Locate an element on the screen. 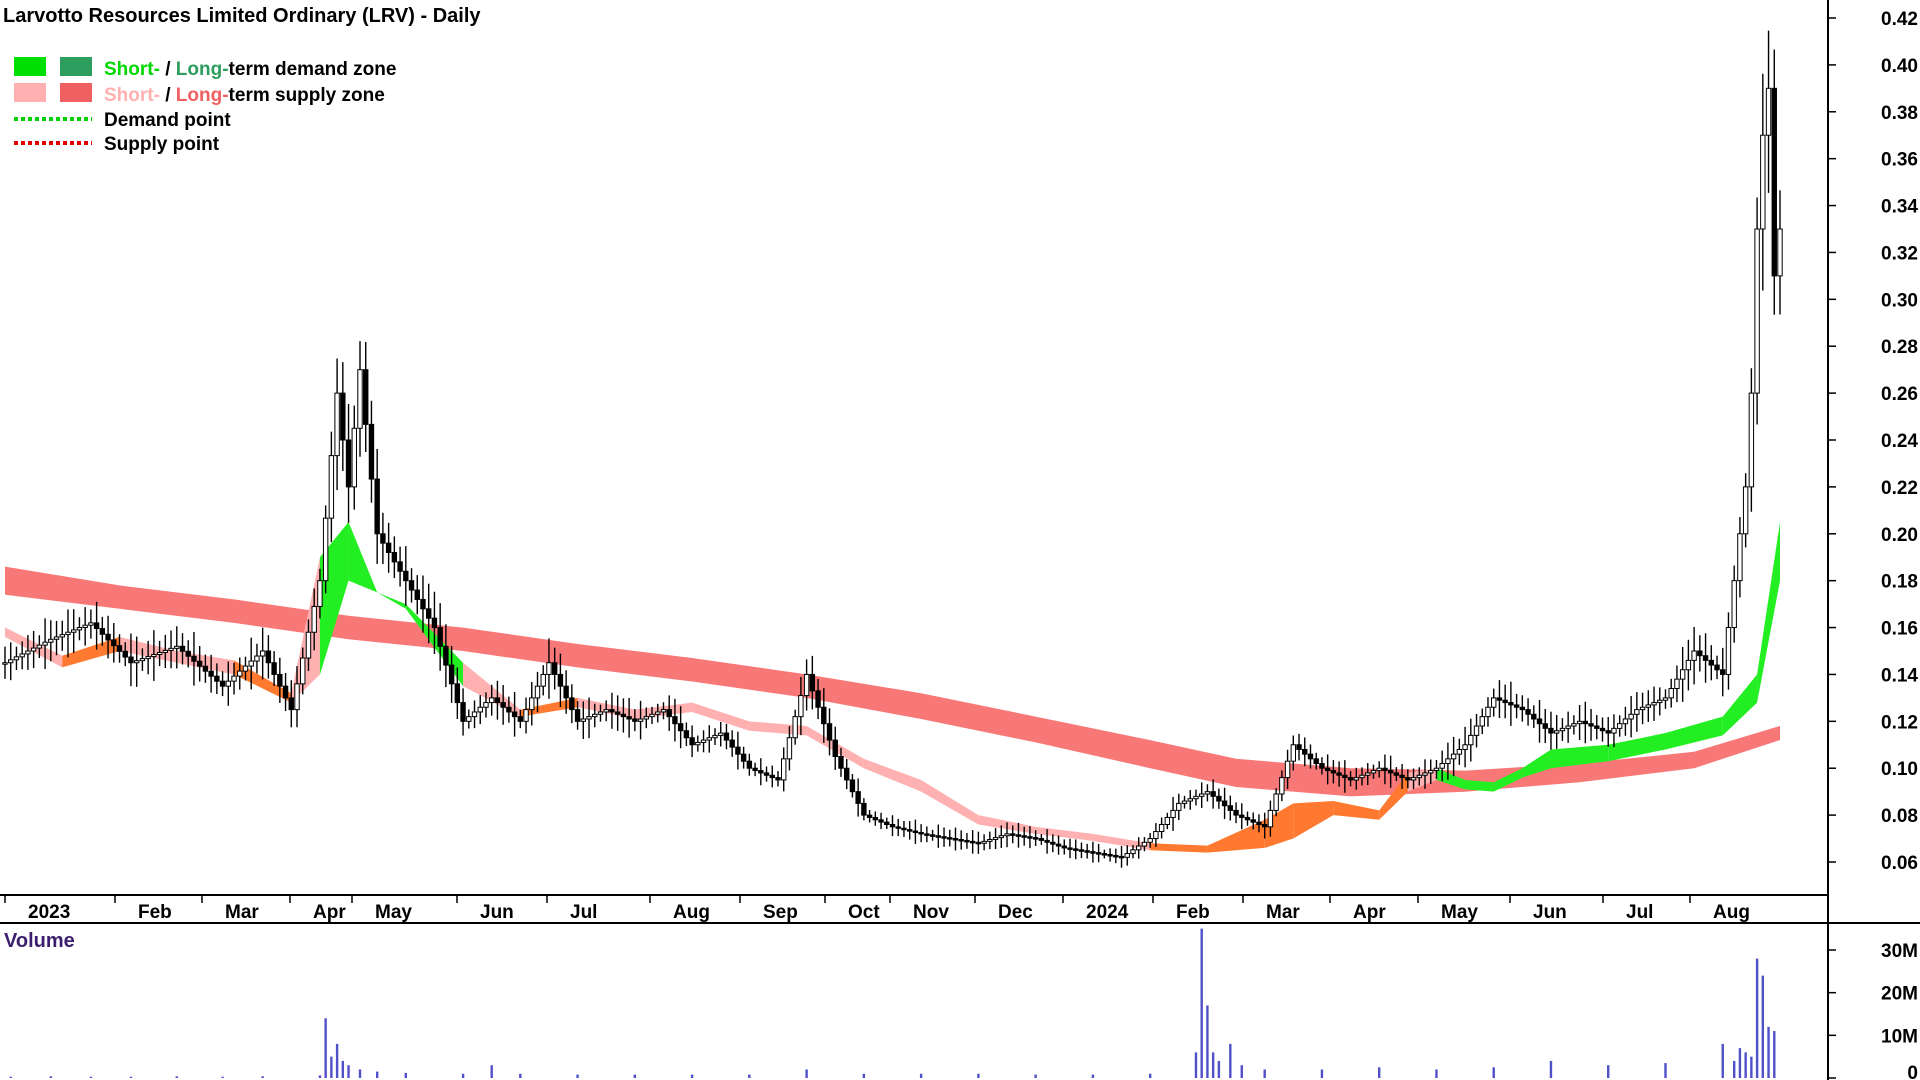 The image size is (1920, 1080). date-tick-label: May is located at coordinates (393, 912).